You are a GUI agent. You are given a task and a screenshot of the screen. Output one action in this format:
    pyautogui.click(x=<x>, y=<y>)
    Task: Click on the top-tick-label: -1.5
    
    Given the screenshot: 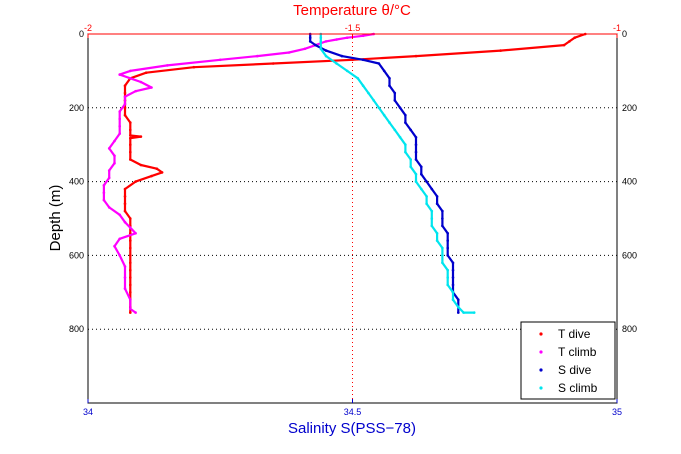 What is the action you would take?
    pyautogui.click(x=353, y=28)
    